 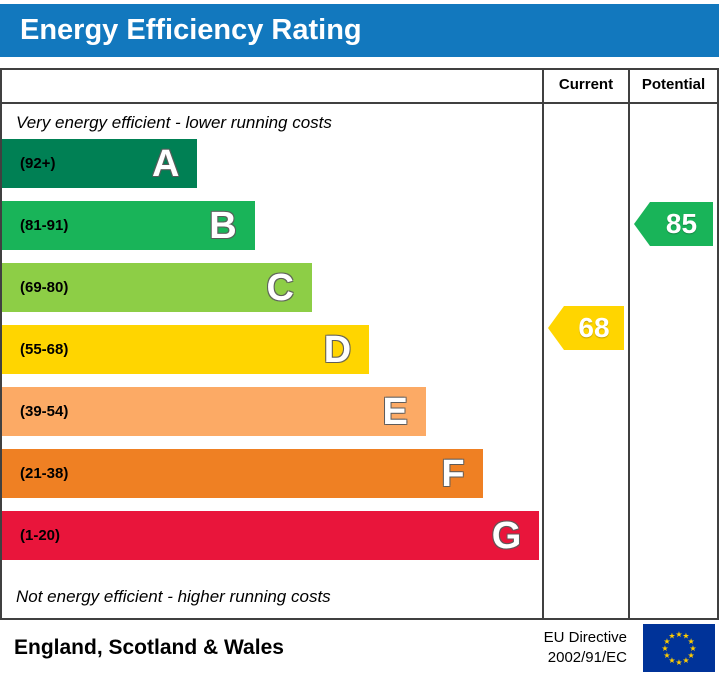 What do you see at coordinates (506, 535) in the screenshot?
I see `band-g-letter: G` at bounding box center [506, 535].